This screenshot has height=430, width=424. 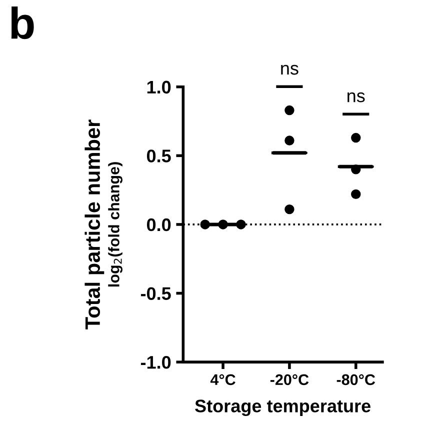 I want to click on y-tick-label: -0.5, so click(x=155, y=293).